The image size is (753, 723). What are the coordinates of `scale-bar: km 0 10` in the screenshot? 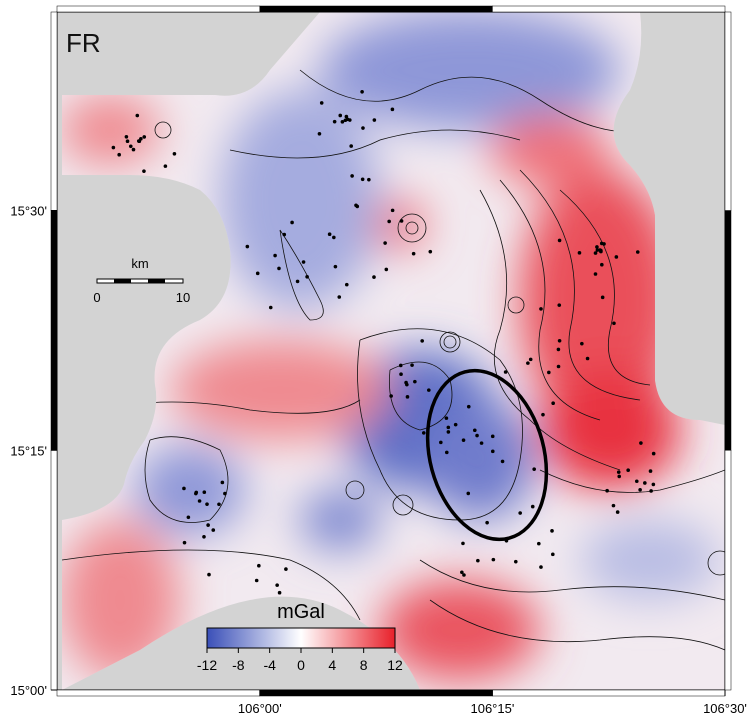 It's located at (141, 280).